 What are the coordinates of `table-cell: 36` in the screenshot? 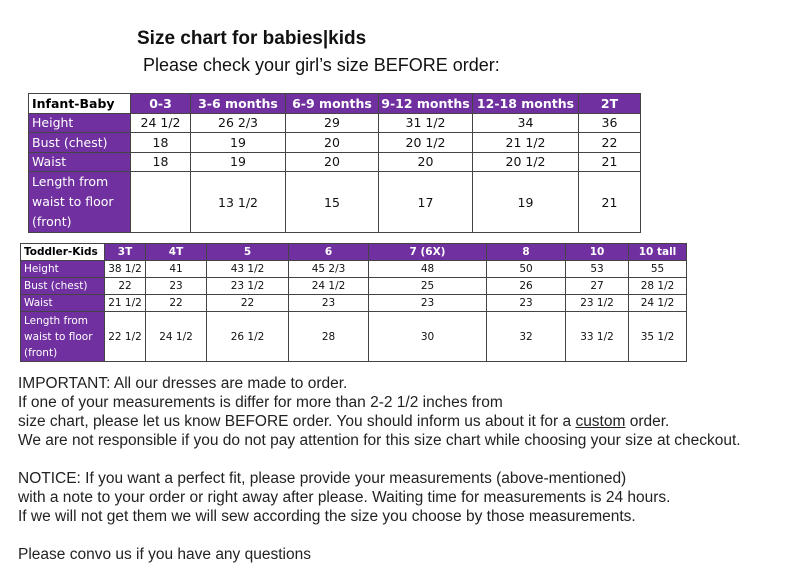 It's located at (609, 122).